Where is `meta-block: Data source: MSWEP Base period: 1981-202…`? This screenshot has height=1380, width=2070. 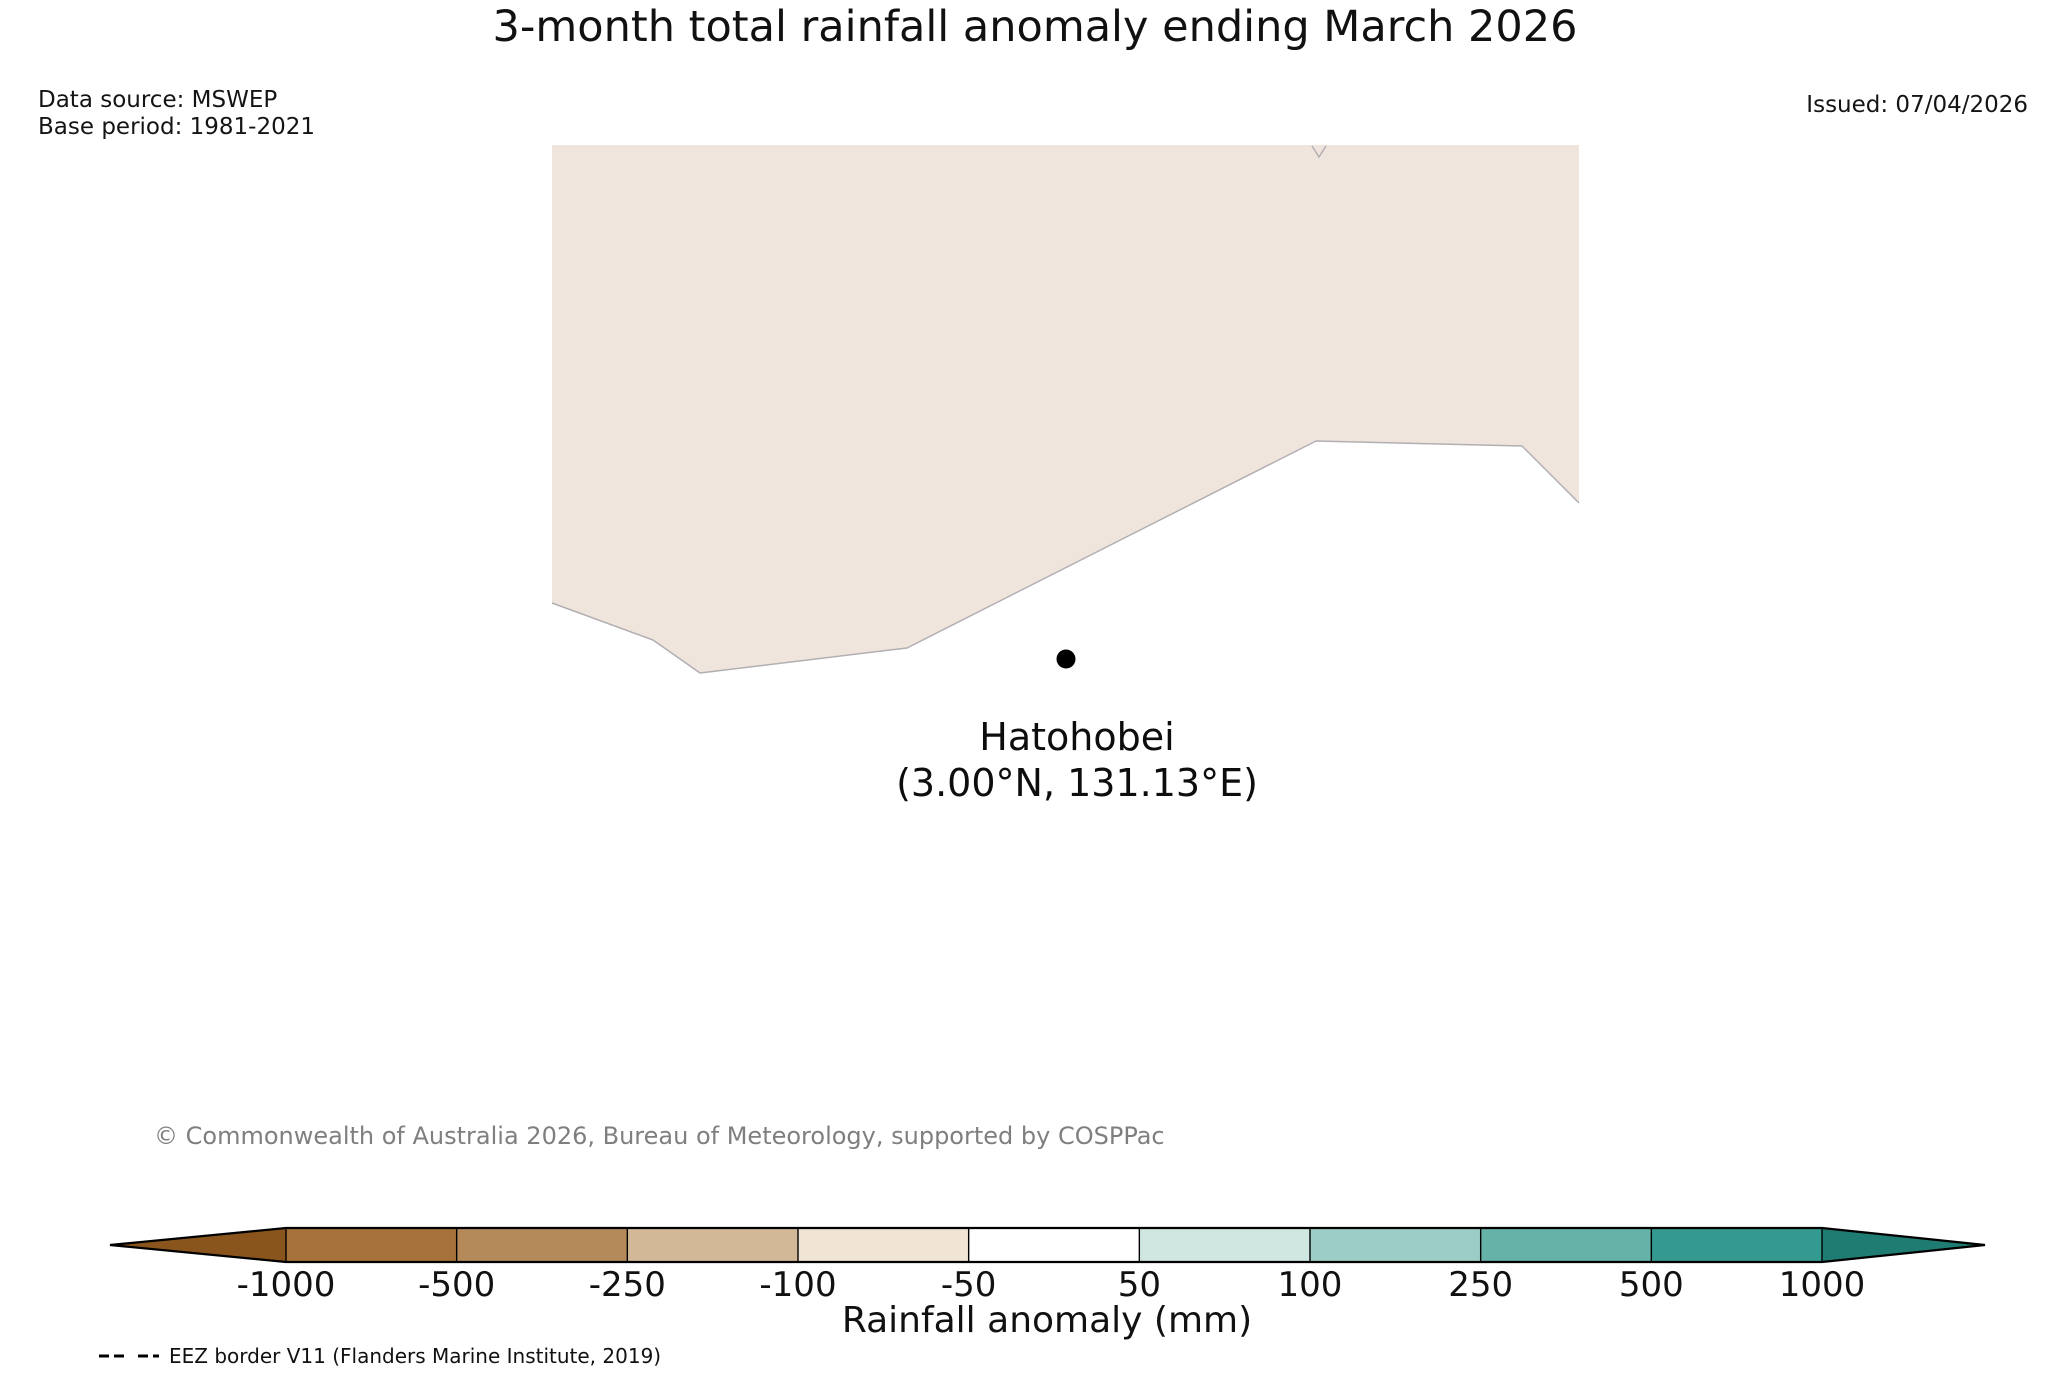
meta-block: Data source: MSWEP Base period: 1981-202… is located at coordinates (176, 114).